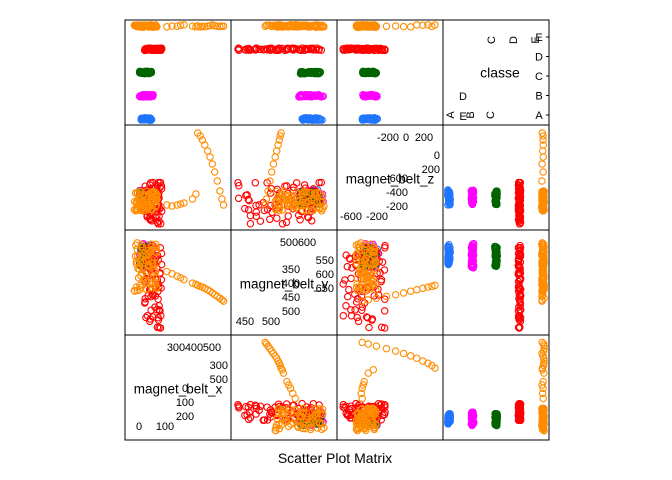 This screenshot has height=480, width=672. What do you see at coordinates (307, 243) in the screenshot?
I see `tick-label-magnet_belt_y: 600` at bounding box center [307, 243].